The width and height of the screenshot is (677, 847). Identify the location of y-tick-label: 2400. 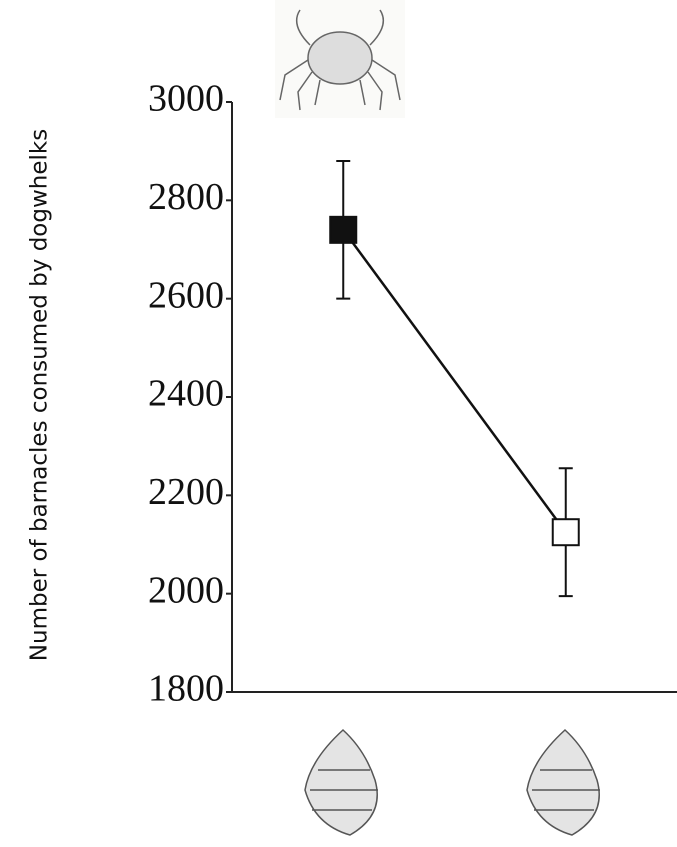
(186, 394).